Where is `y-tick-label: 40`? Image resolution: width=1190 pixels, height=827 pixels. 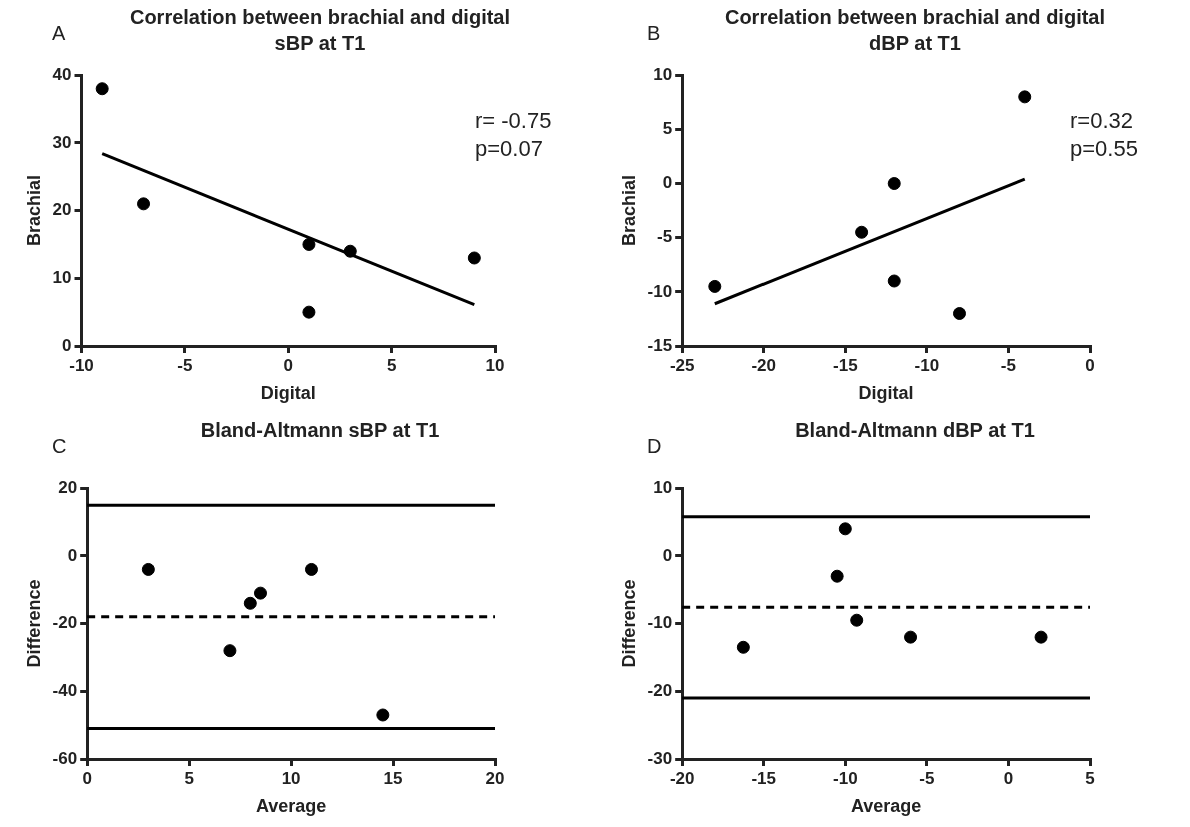
y-tick-label: 40 is located at coordinates (62, 74).